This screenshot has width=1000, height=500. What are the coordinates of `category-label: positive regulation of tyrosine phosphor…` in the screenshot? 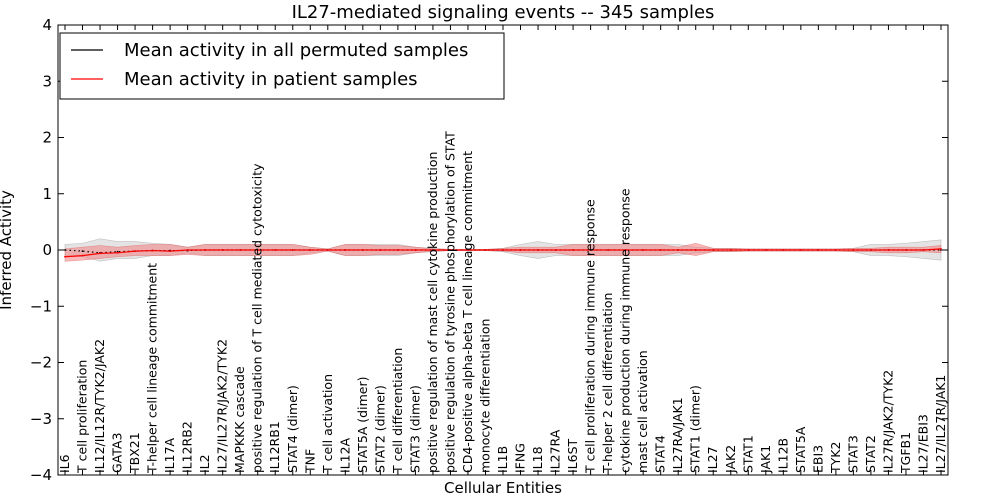 It's located at (449, 302).